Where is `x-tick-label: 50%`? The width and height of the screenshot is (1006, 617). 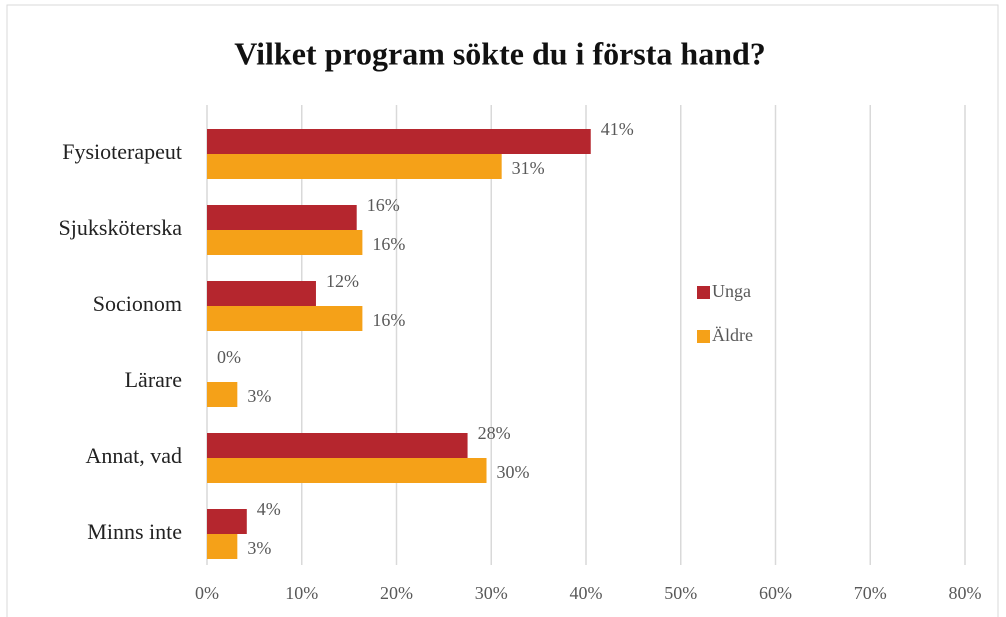 x-tick-label: 50% is located at coordinates (680, 593).